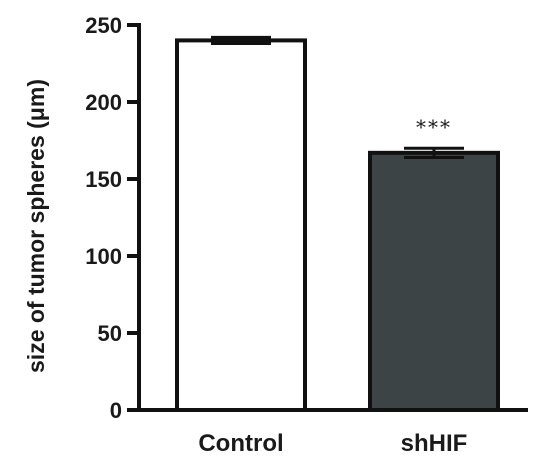 This screenshot has height=460, width=533. Describe the element at coordinates (434, 443) in the screenshot. I see `category-label-shhif: shHIF` at that location.